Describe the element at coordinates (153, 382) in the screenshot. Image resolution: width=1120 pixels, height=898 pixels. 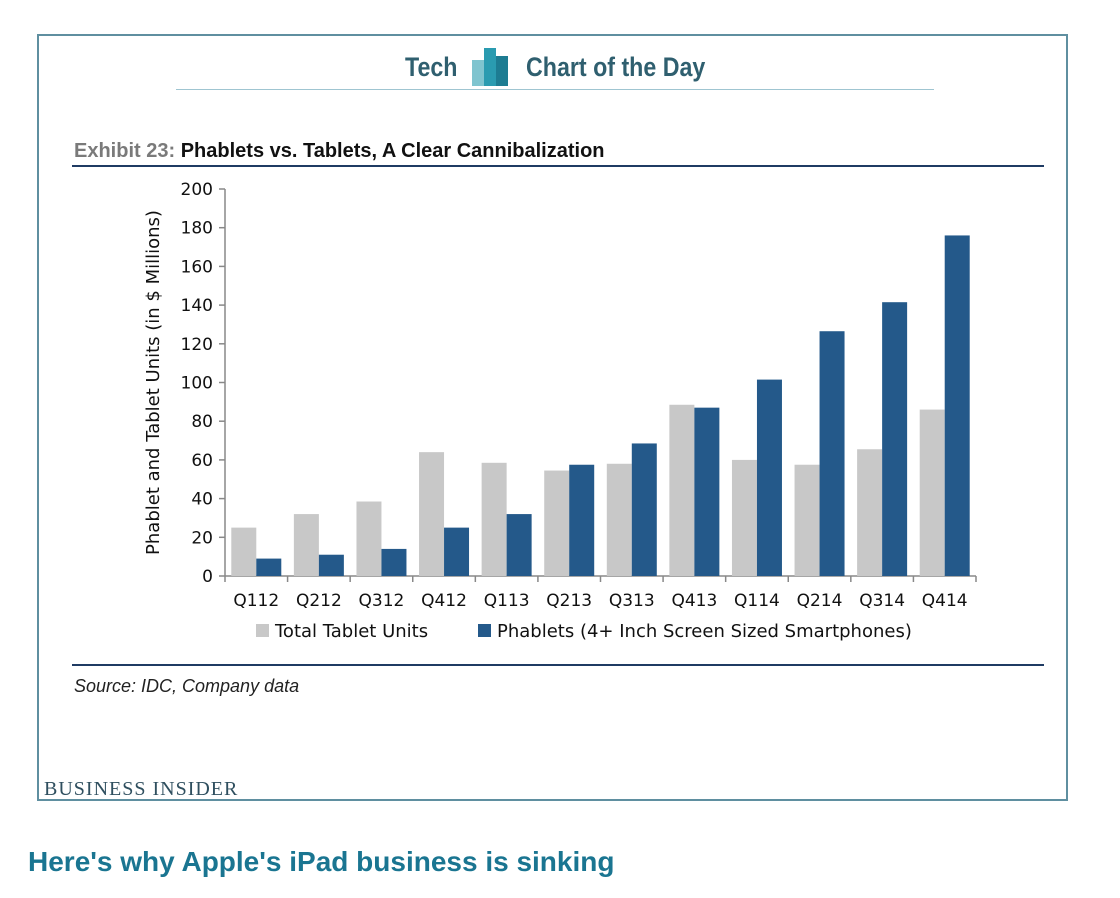
I see `y-axis-title: Phablet and Tablet Units (in $ Millions)` at that location.